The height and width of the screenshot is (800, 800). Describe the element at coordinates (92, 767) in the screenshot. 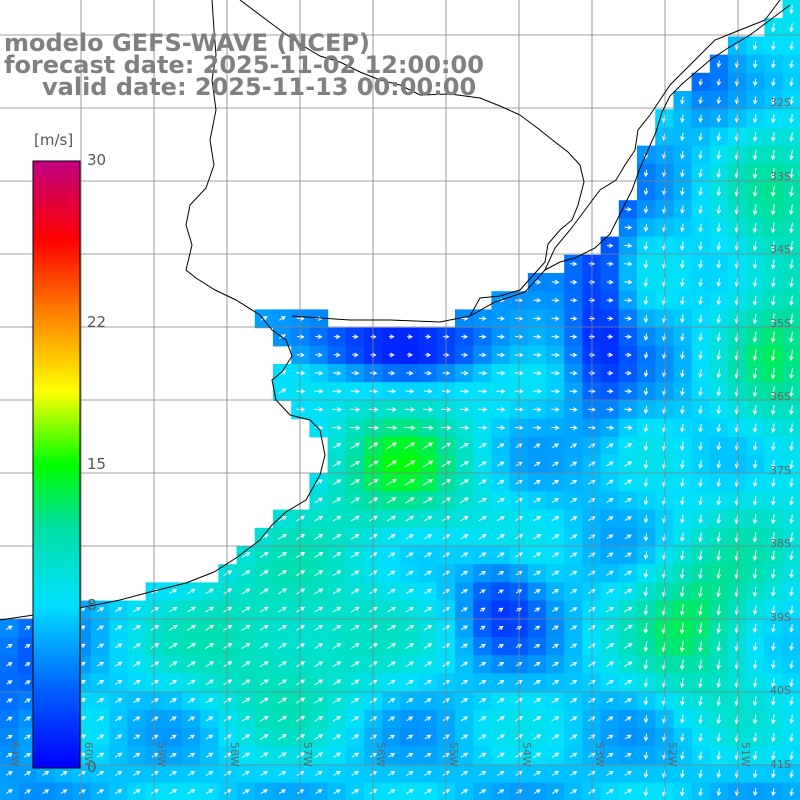

I see `colorbar-tick-label: 0` at that location.